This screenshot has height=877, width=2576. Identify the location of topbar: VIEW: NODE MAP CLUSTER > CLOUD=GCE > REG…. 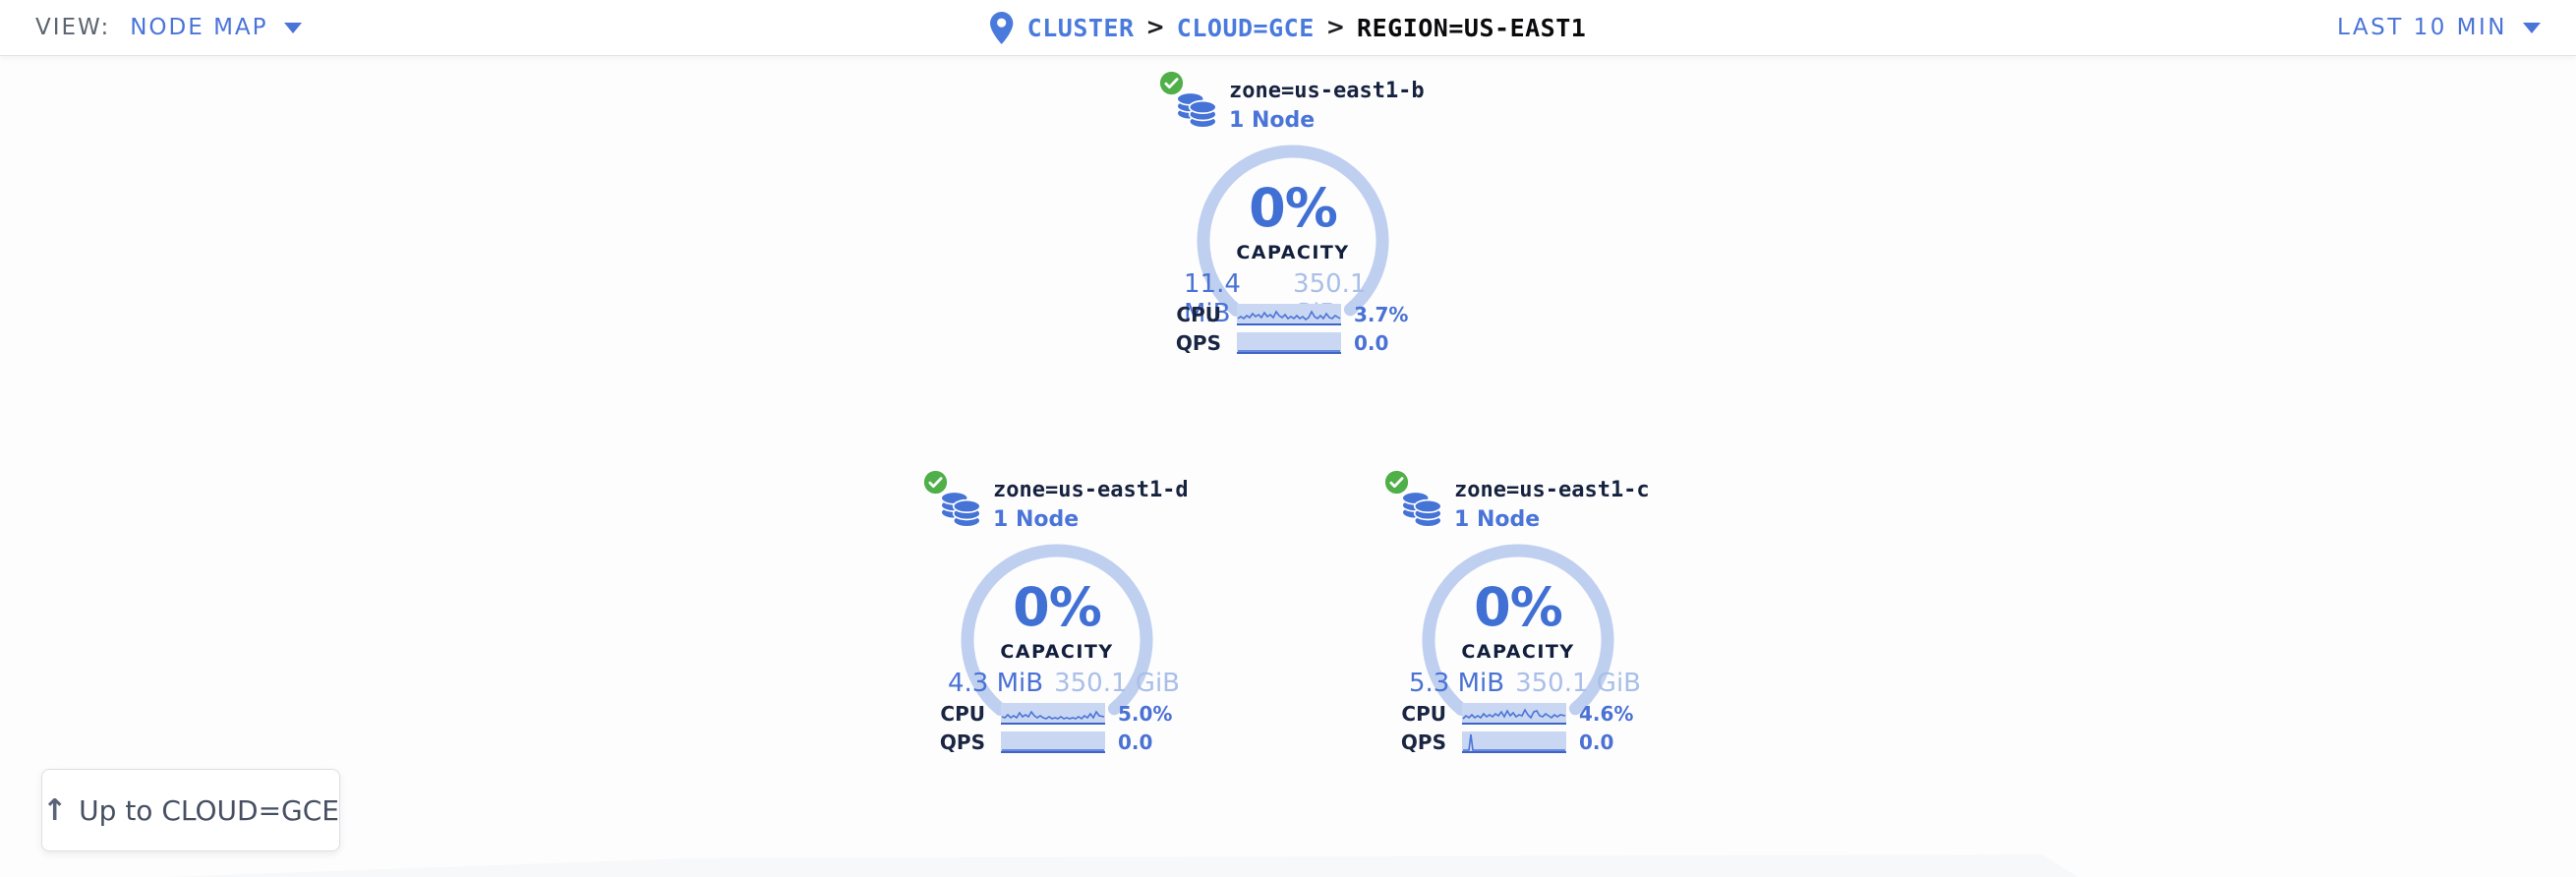
(1288, 28).